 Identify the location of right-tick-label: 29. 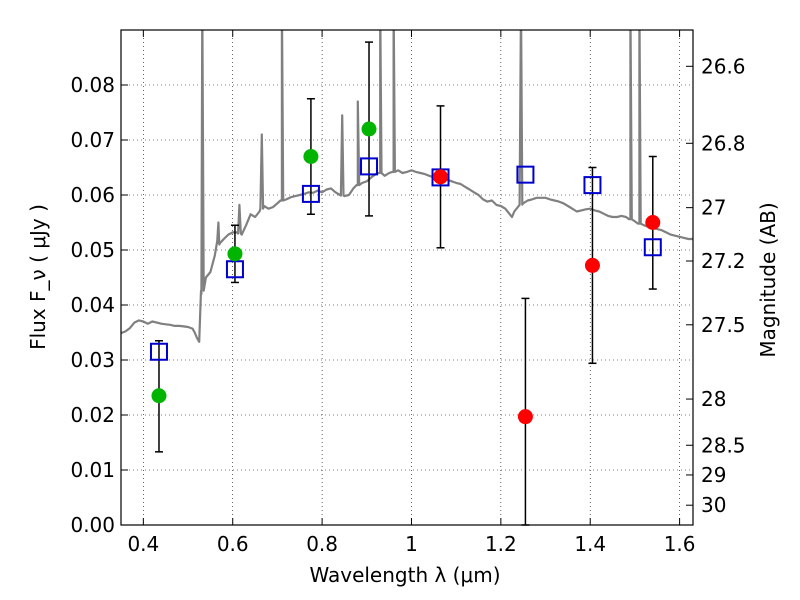
(713, 475).